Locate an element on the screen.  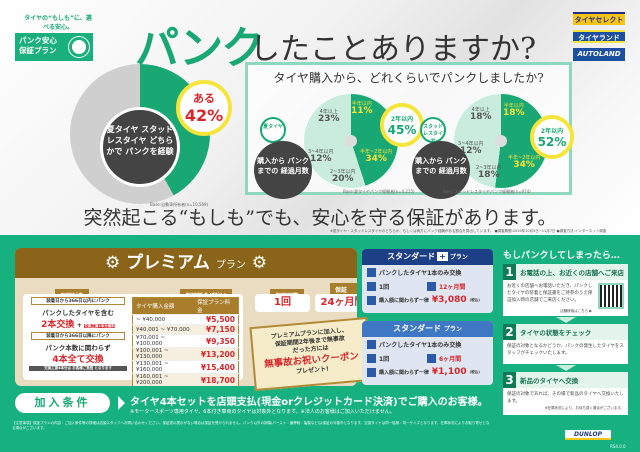
premium-title: プレミアム is located at coordinates (168, 263).